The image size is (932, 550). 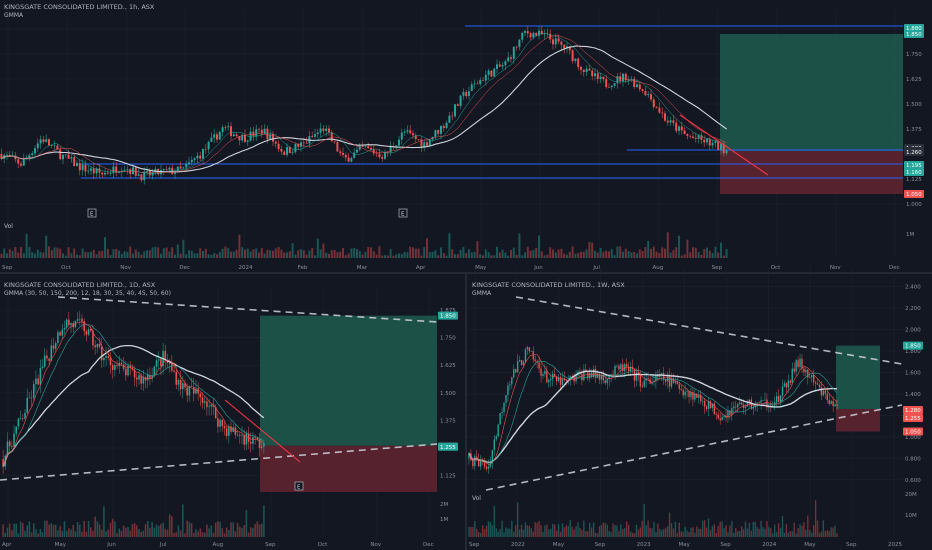 I want to click on panel-1h-x-tick: 2024, so click(x=246, y=268).